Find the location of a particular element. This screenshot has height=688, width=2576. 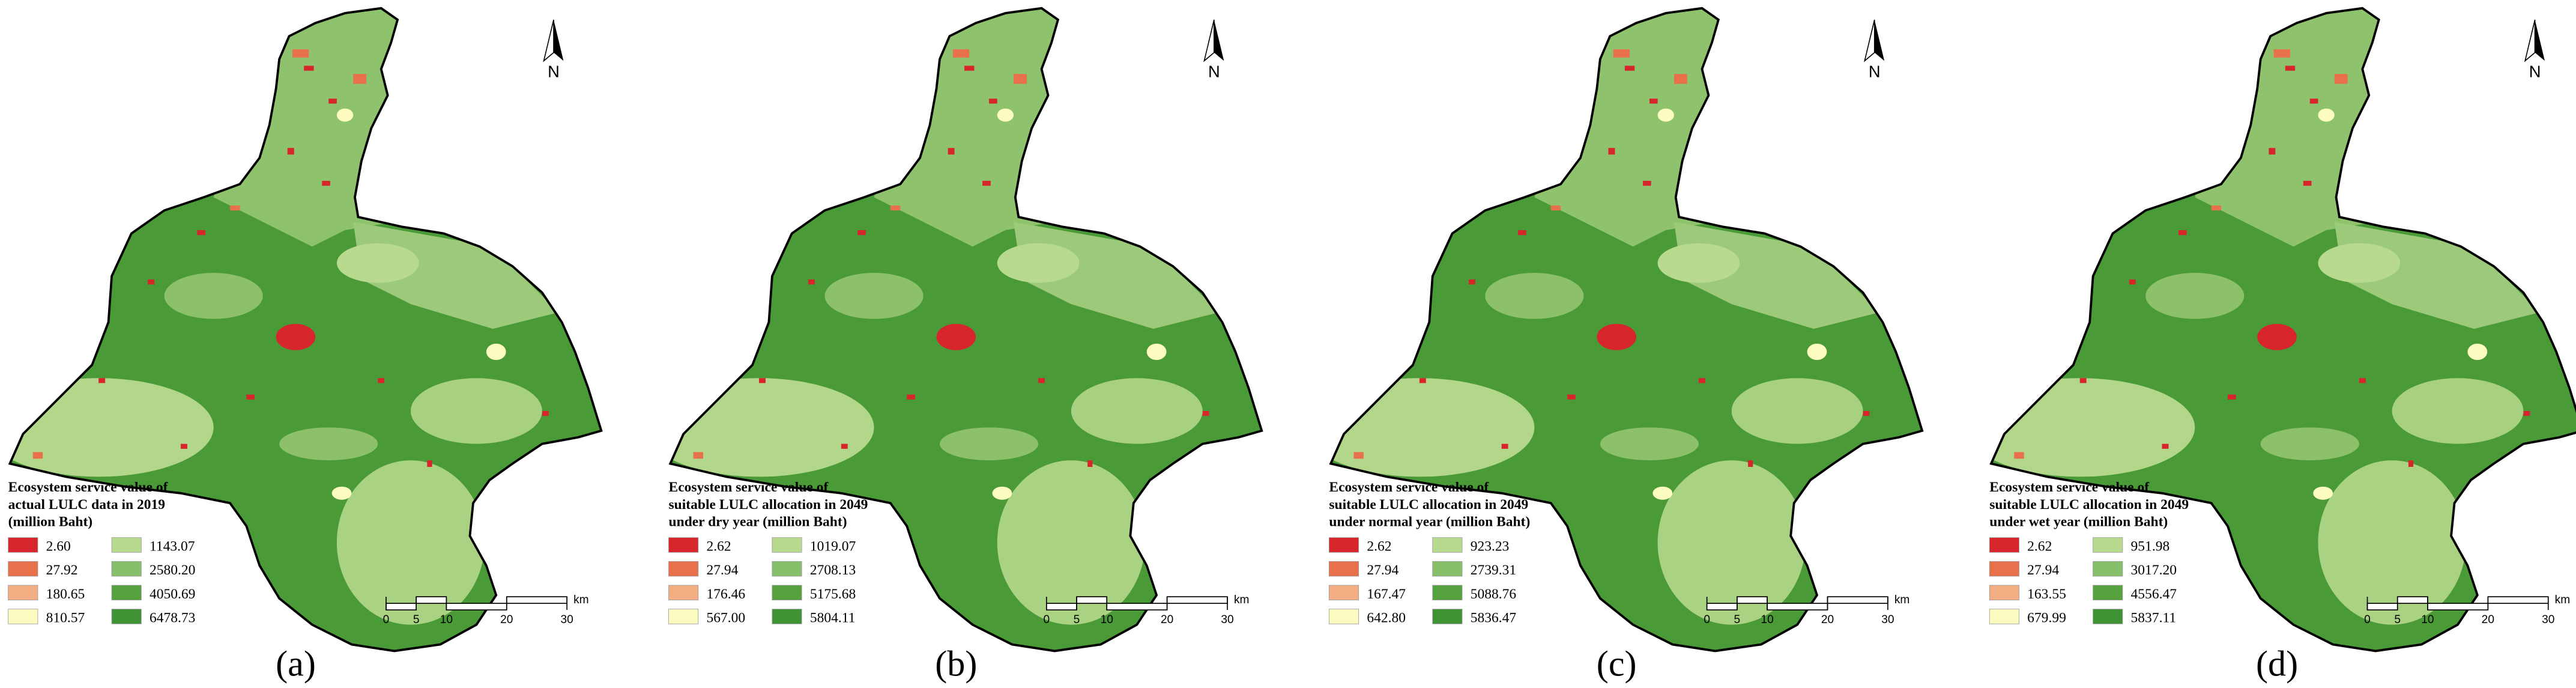

legend-value: 5804.11 is located at coordinates (833, 618).